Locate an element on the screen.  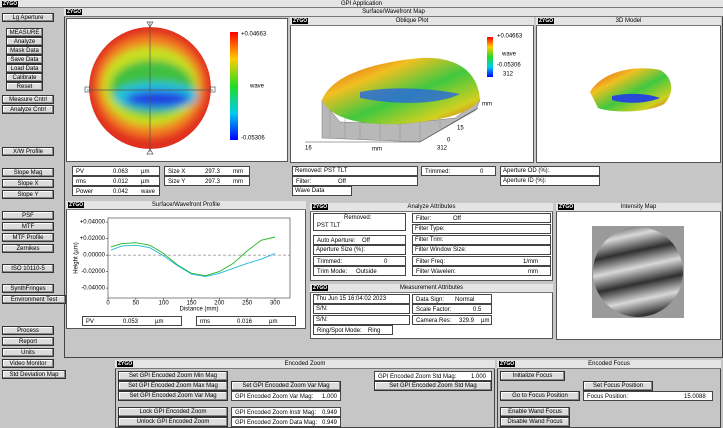
attribute-field-part: Removed: is located at coordinates (358, 218).